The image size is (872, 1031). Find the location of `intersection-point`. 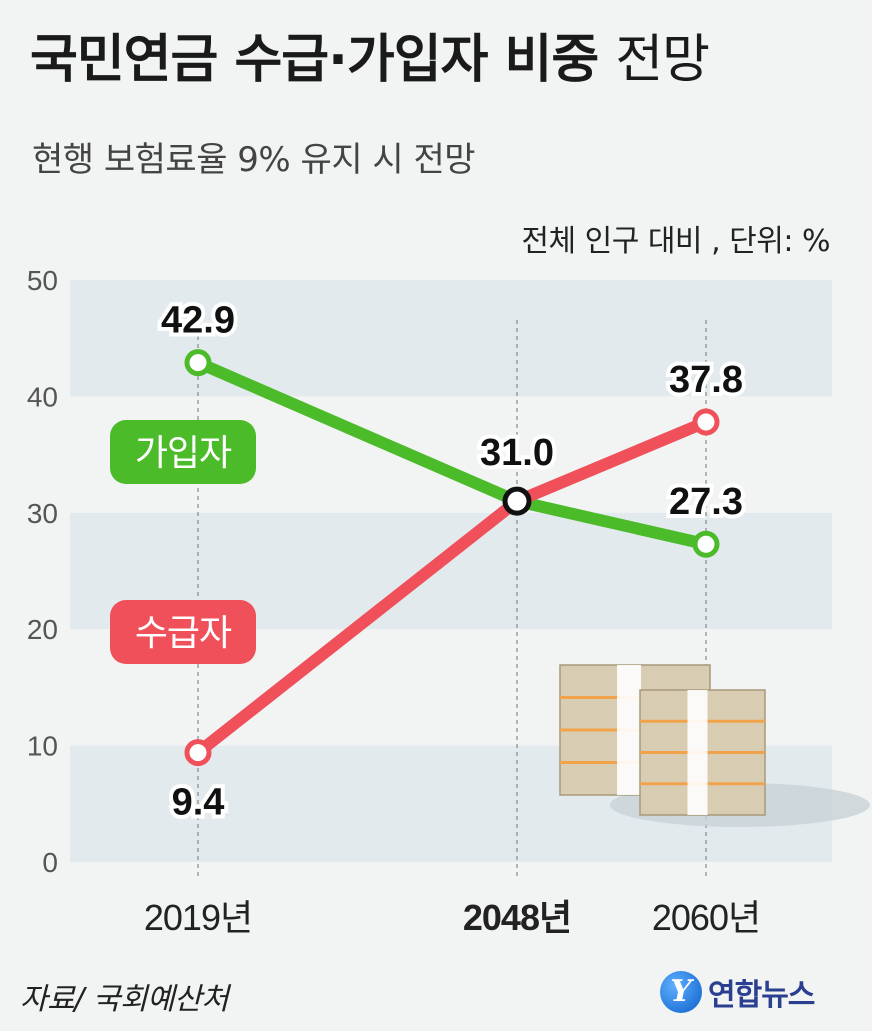

intersection-point is located at coordinates (517, 501).